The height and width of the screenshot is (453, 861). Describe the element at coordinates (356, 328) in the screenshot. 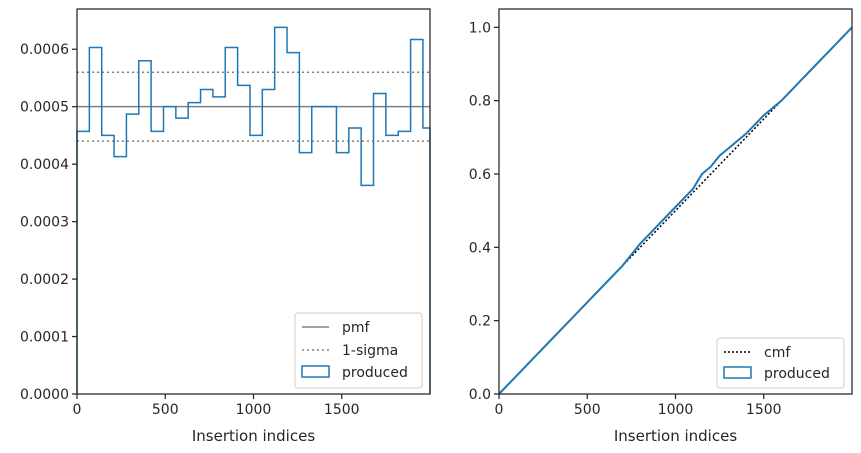

I see `legend-pmf-label: pmf` at that location.